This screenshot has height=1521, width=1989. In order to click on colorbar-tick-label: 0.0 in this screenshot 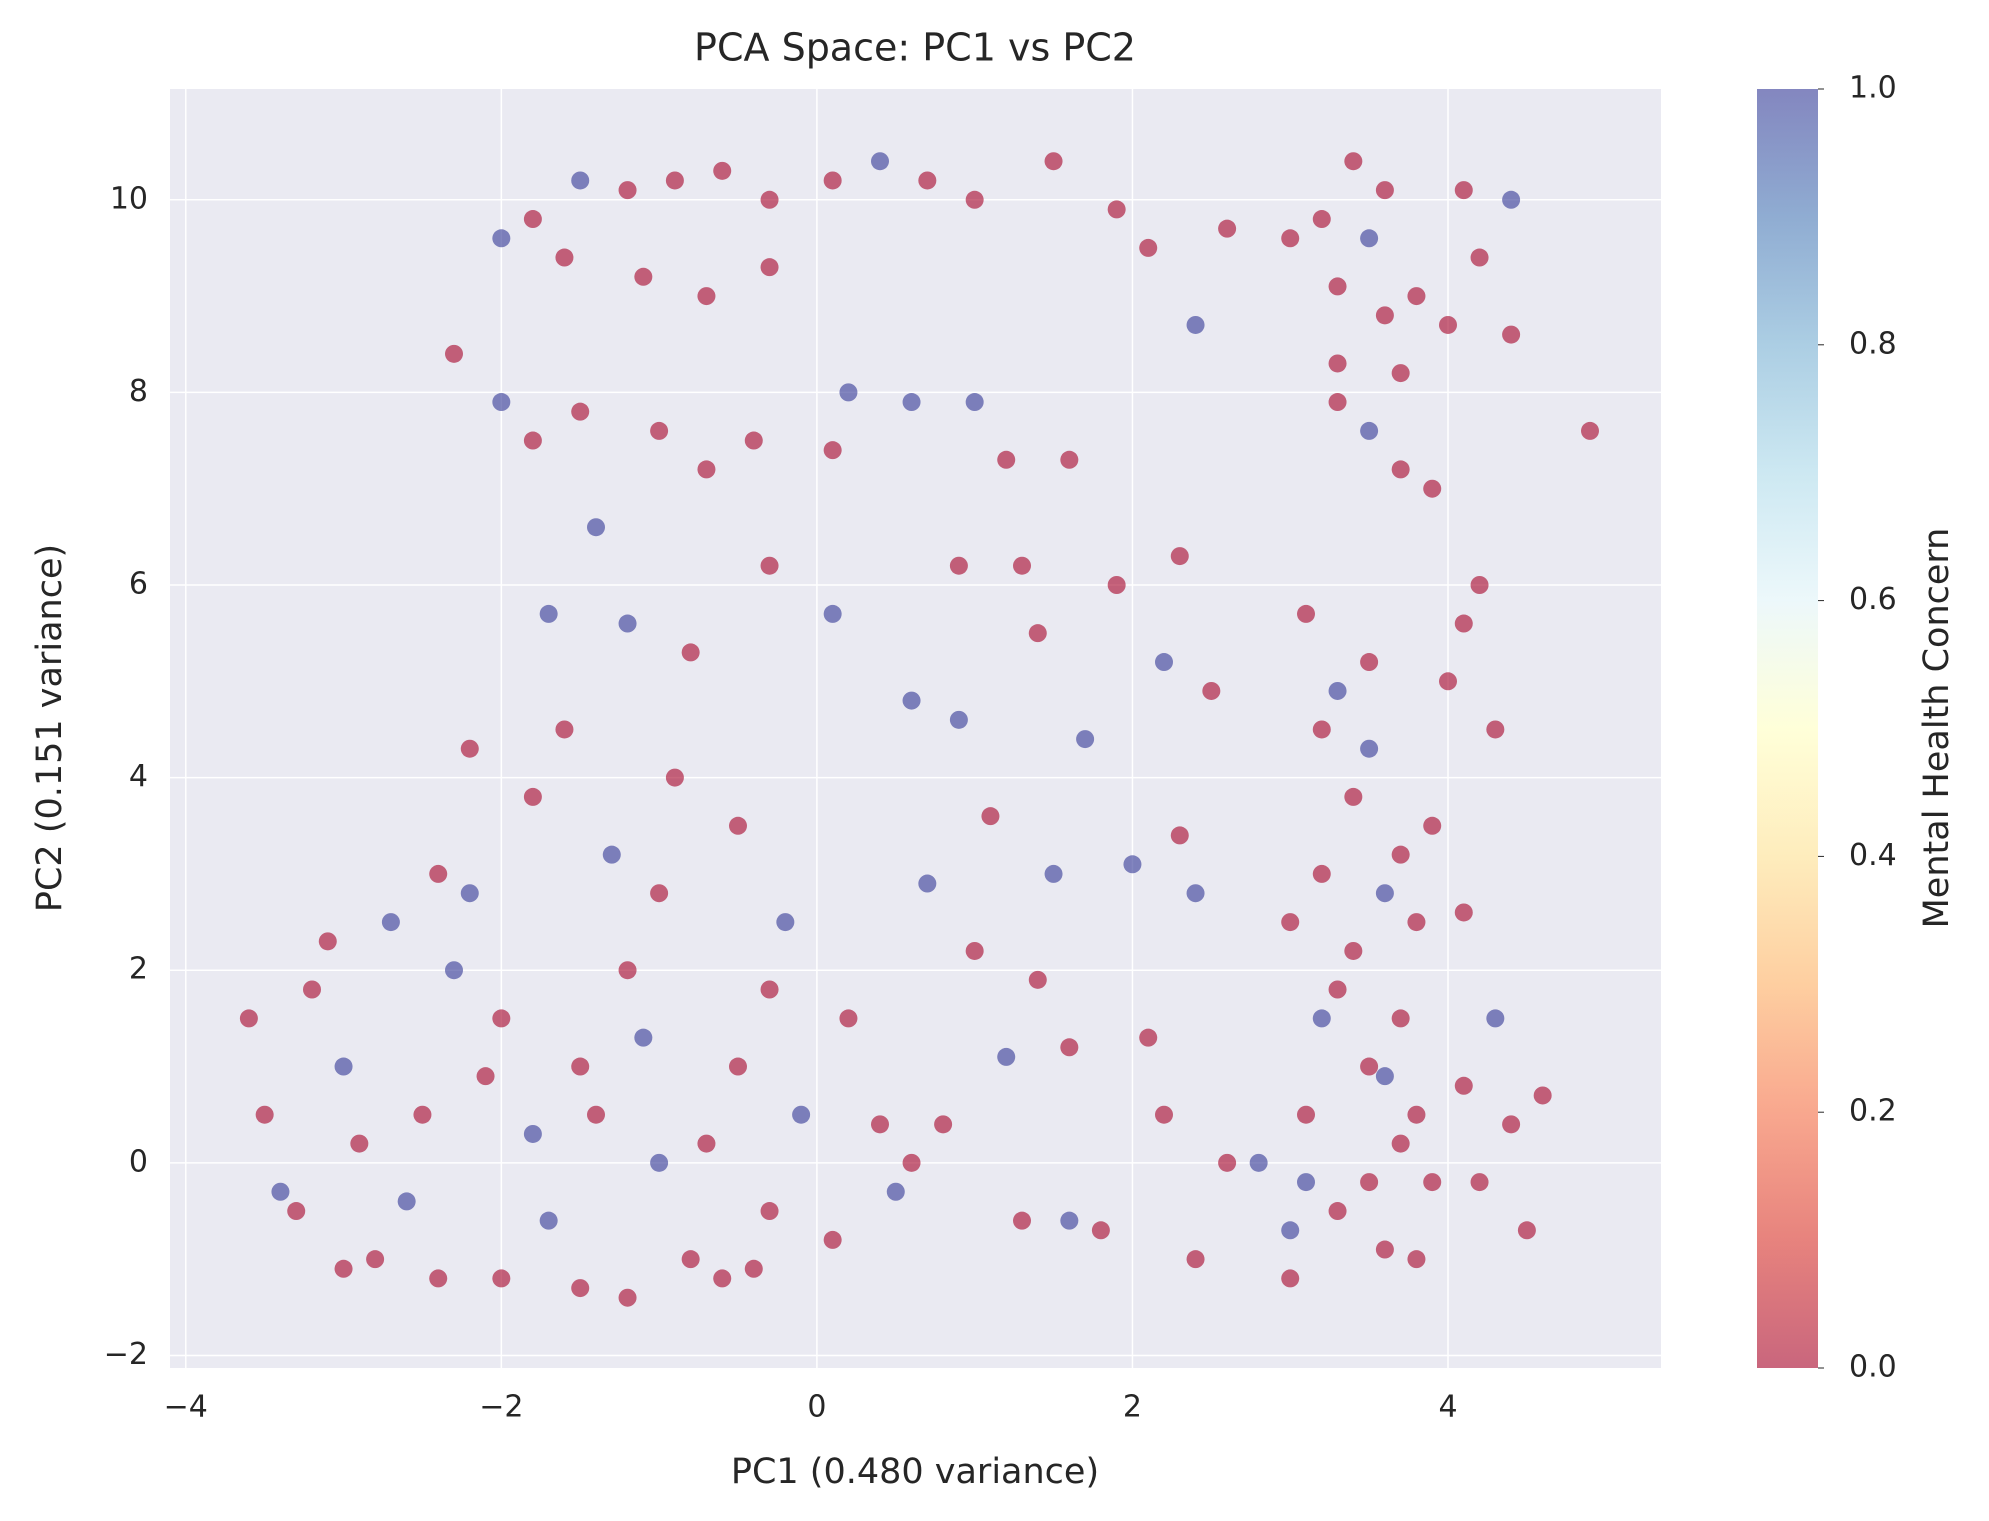, I will do `click(1873, 1367)`.